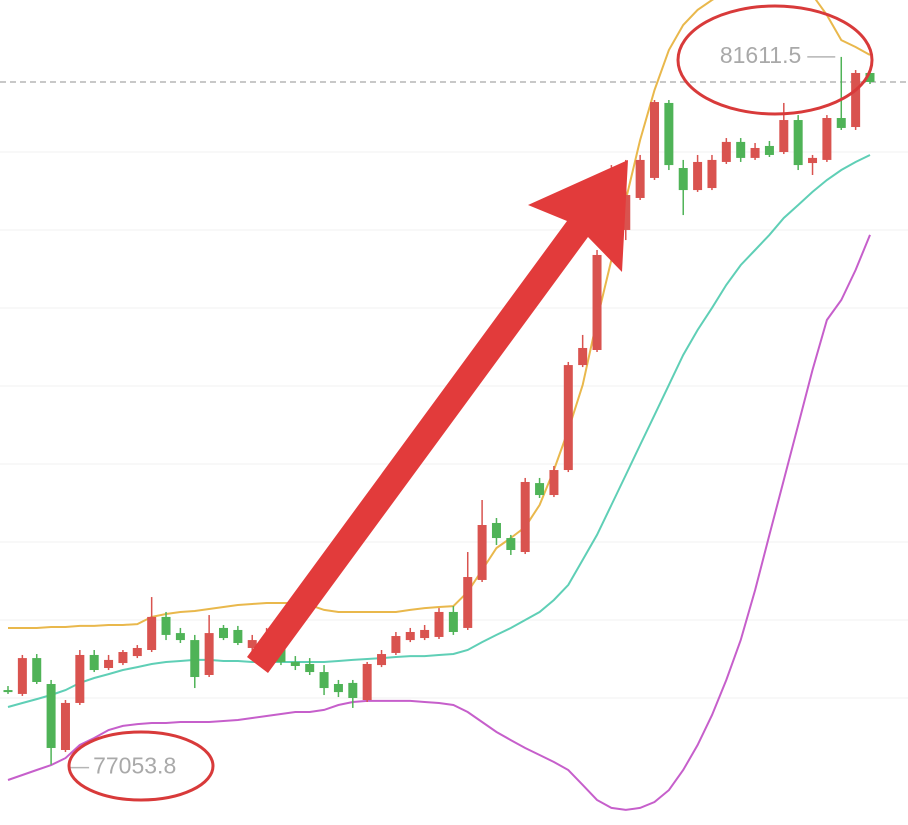  I want to click on annotation-label: 81611.5, so click(760, 55).